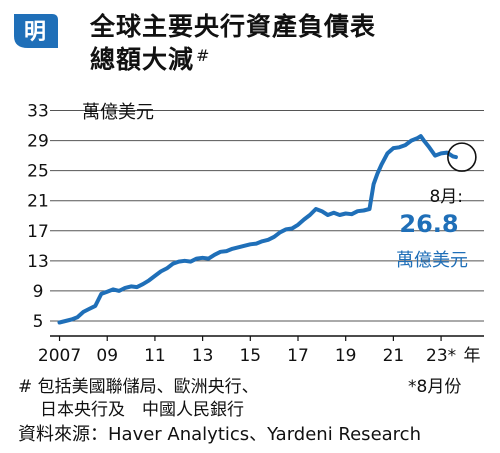 The image size is (500, 453). What do you see at coordinates (441, 356) in the screenshot?
I see `x-tick-label-2023: 23*` at bounding box center [441, 356].